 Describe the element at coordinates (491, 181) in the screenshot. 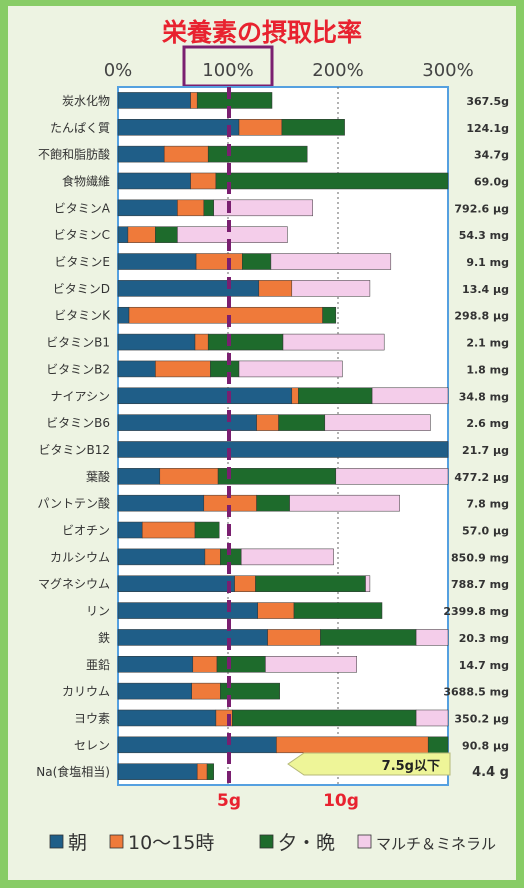

I see `total-label: 69.0g` at that location.